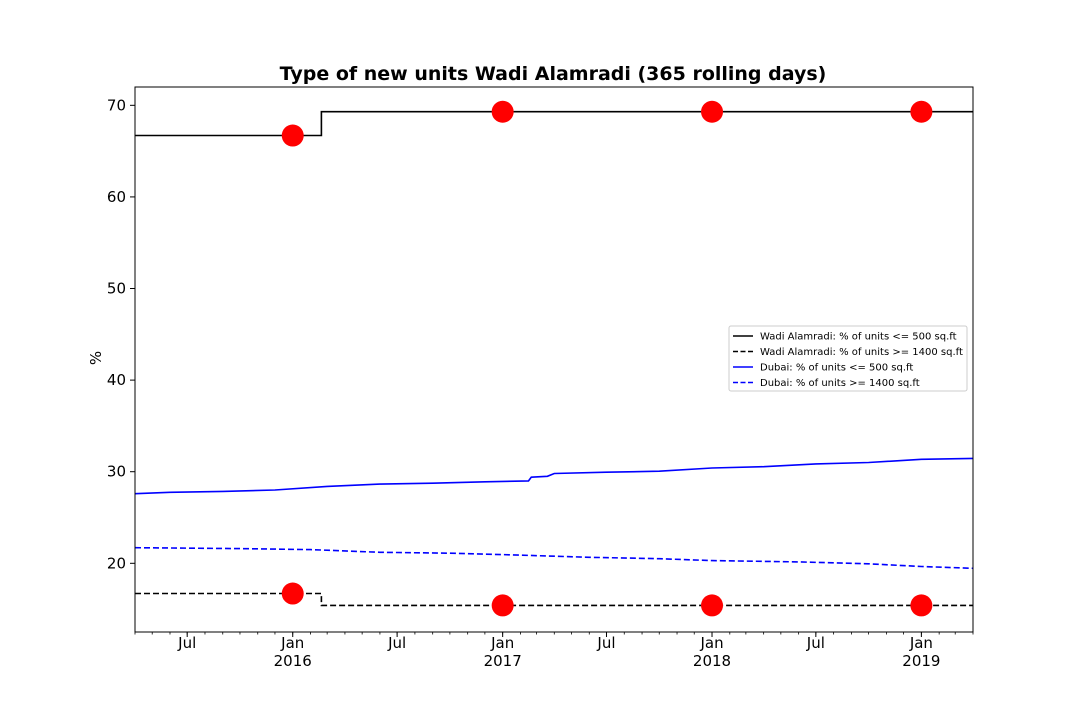 The image size is (1080, 720). Describe the element at coordinates (293, 661) in the screenshot. I see `x-tick-year-label: 2016` at that location.